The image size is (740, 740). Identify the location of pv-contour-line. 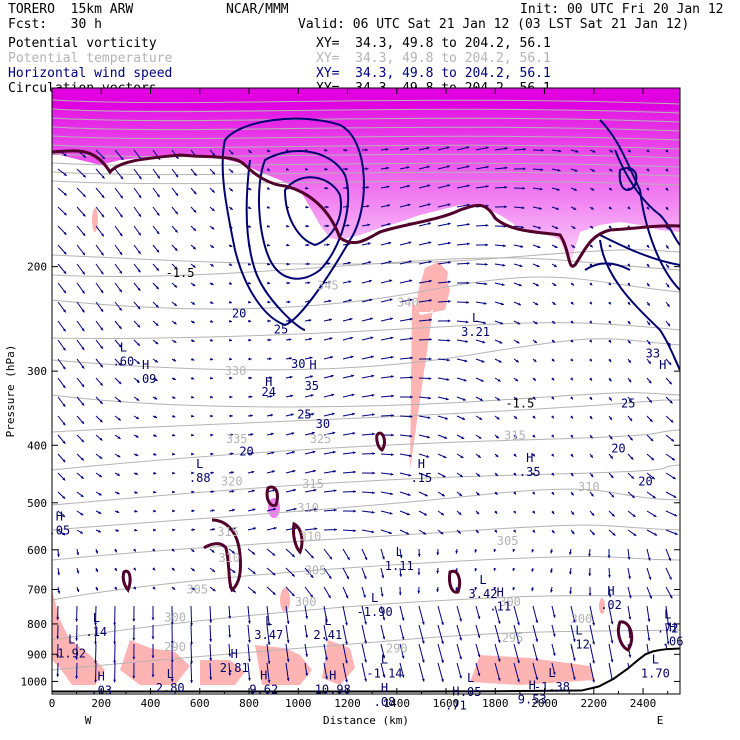
(455, 581).